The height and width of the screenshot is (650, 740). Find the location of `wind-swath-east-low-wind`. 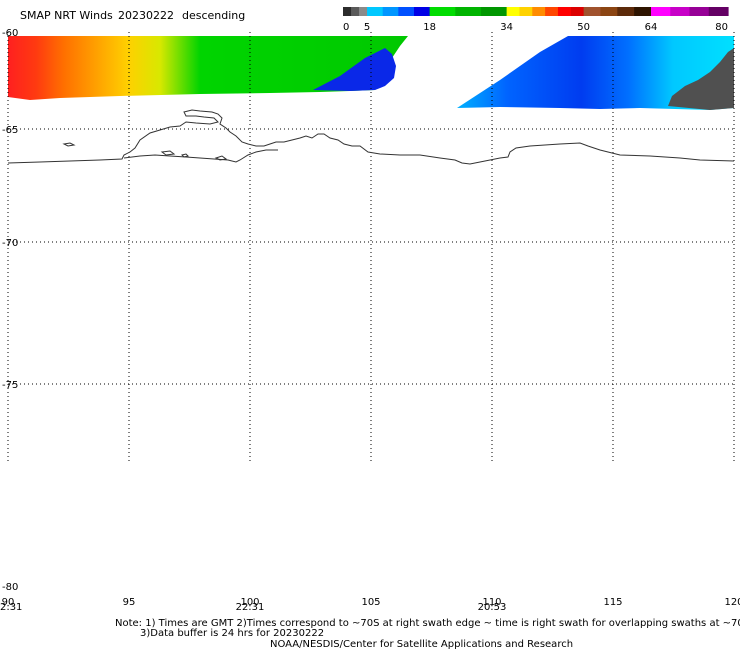

wind-swath-east-low-wind is located at coordinates (701, 79).